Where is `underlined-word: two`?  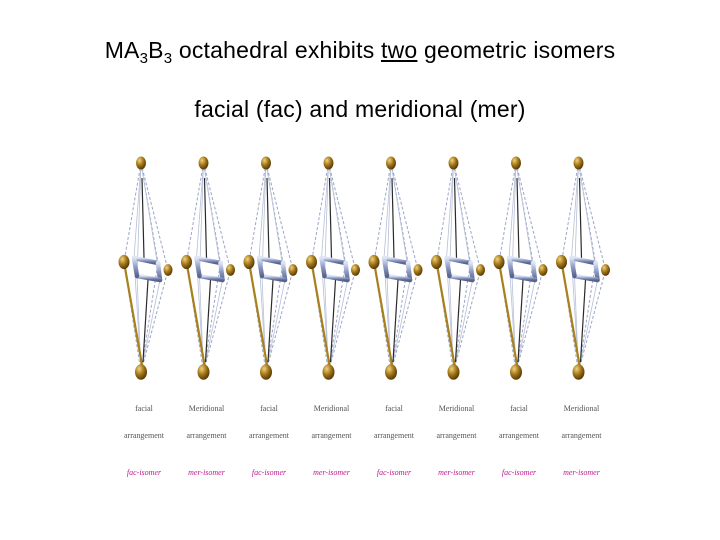
underlined-word: two is located at coordinates (399, 50).